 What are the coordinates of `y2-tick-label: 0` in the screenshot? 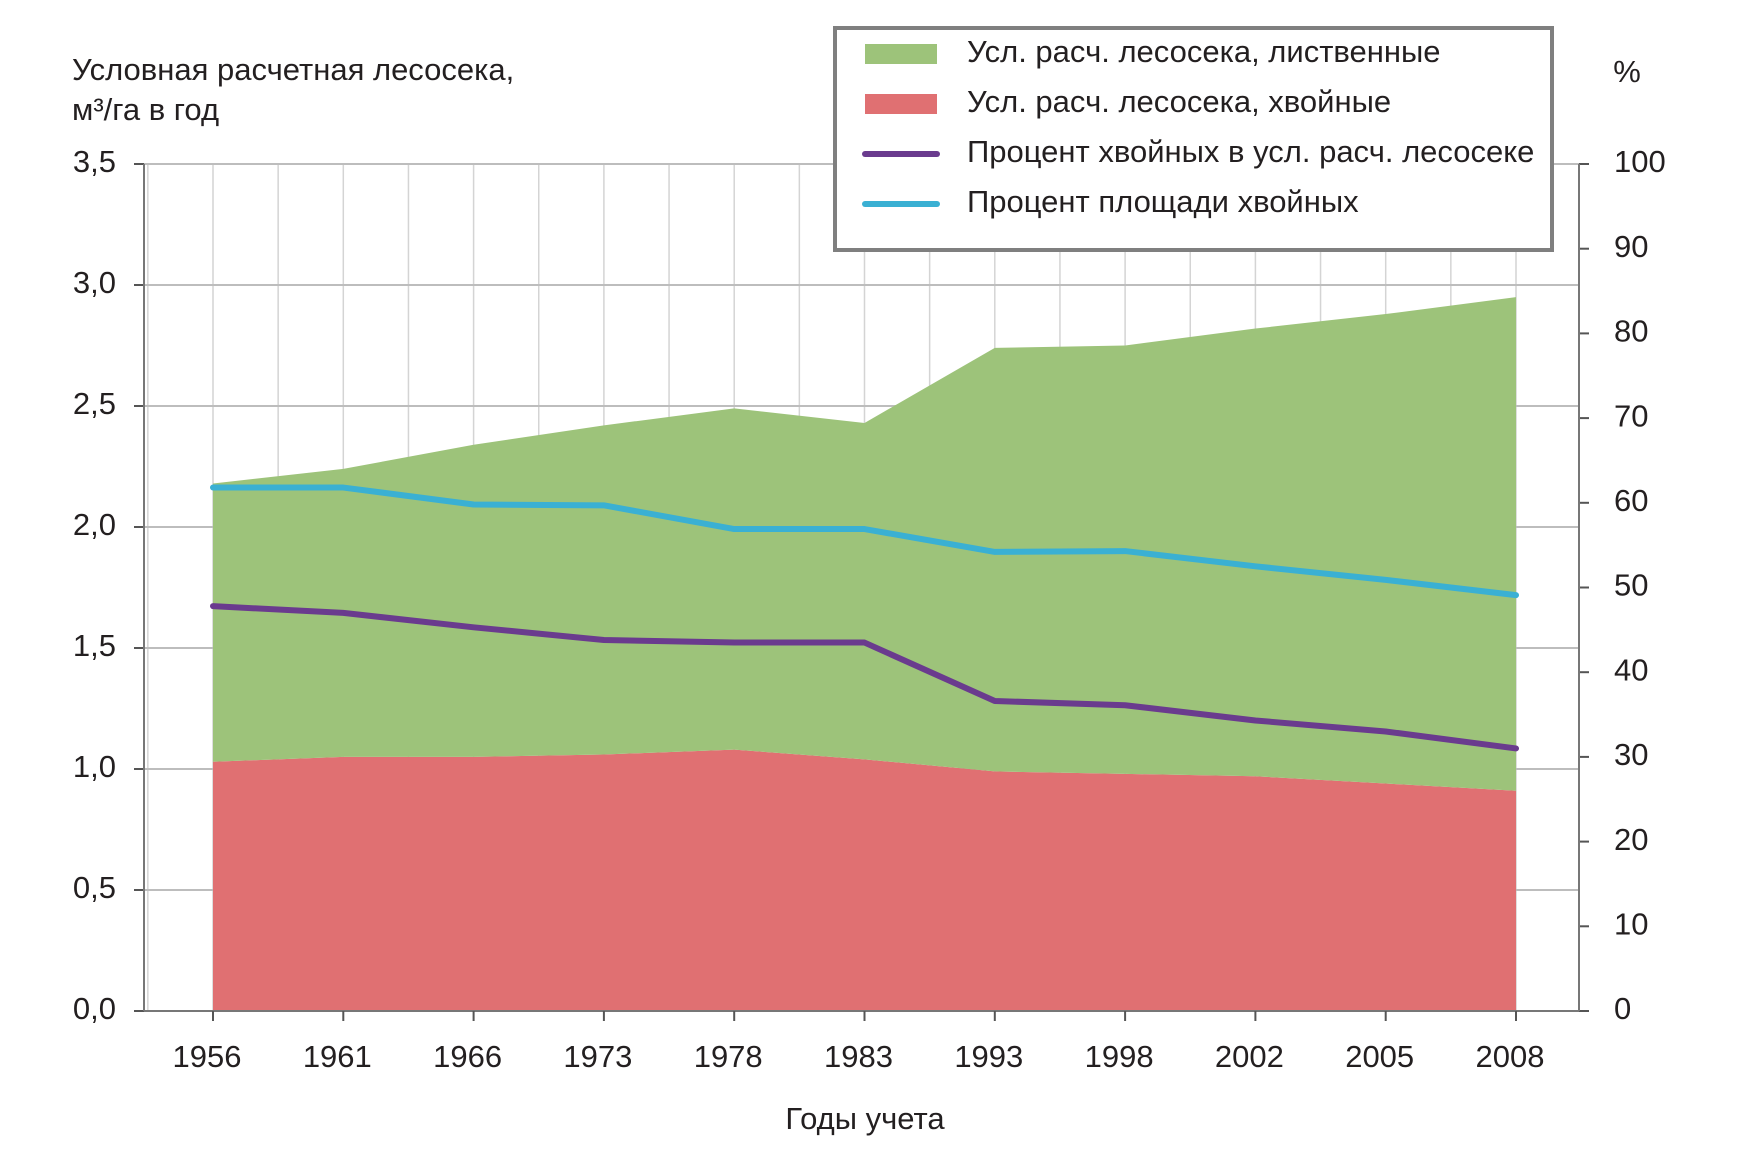 It's located at (1622, 1008).